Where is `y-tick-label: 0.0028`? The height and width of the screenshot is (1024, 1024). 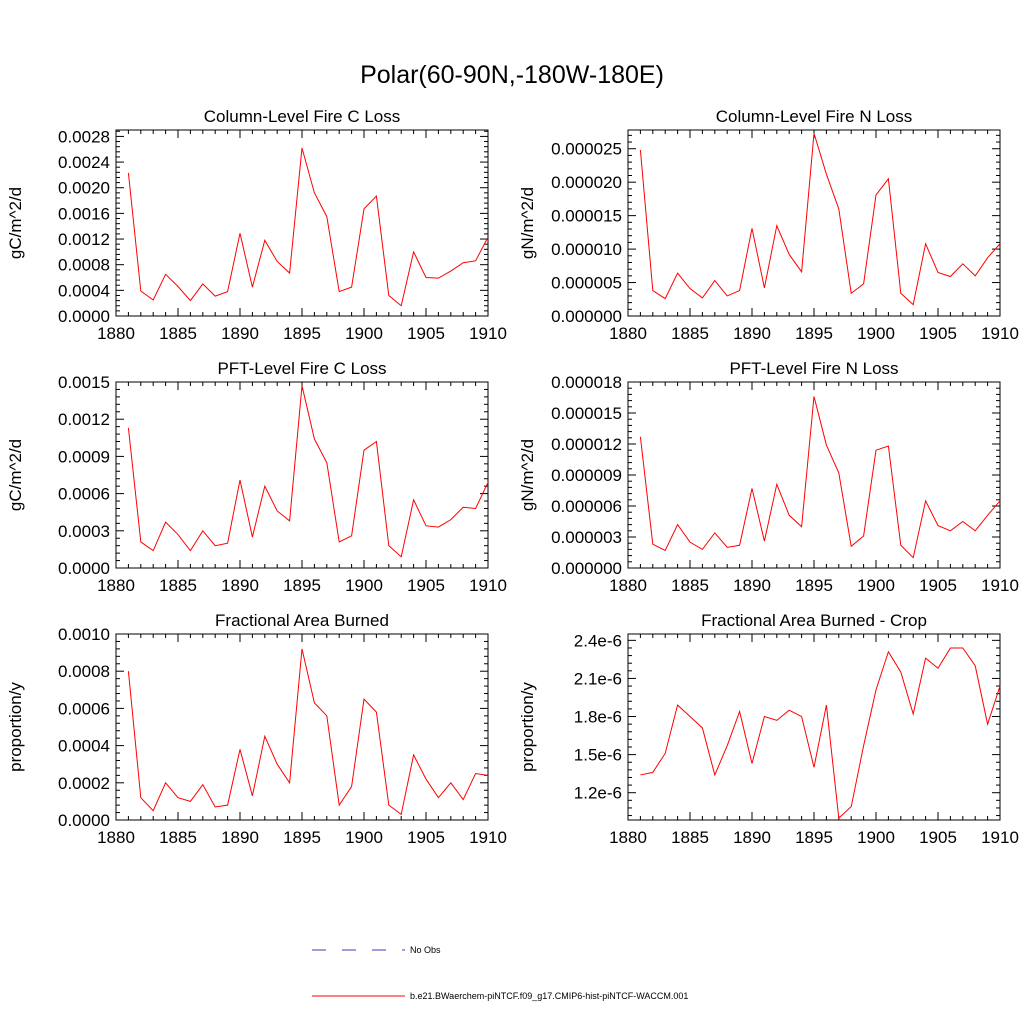 y-tick-label: 0.0028 is located at coordinates (84, 136).